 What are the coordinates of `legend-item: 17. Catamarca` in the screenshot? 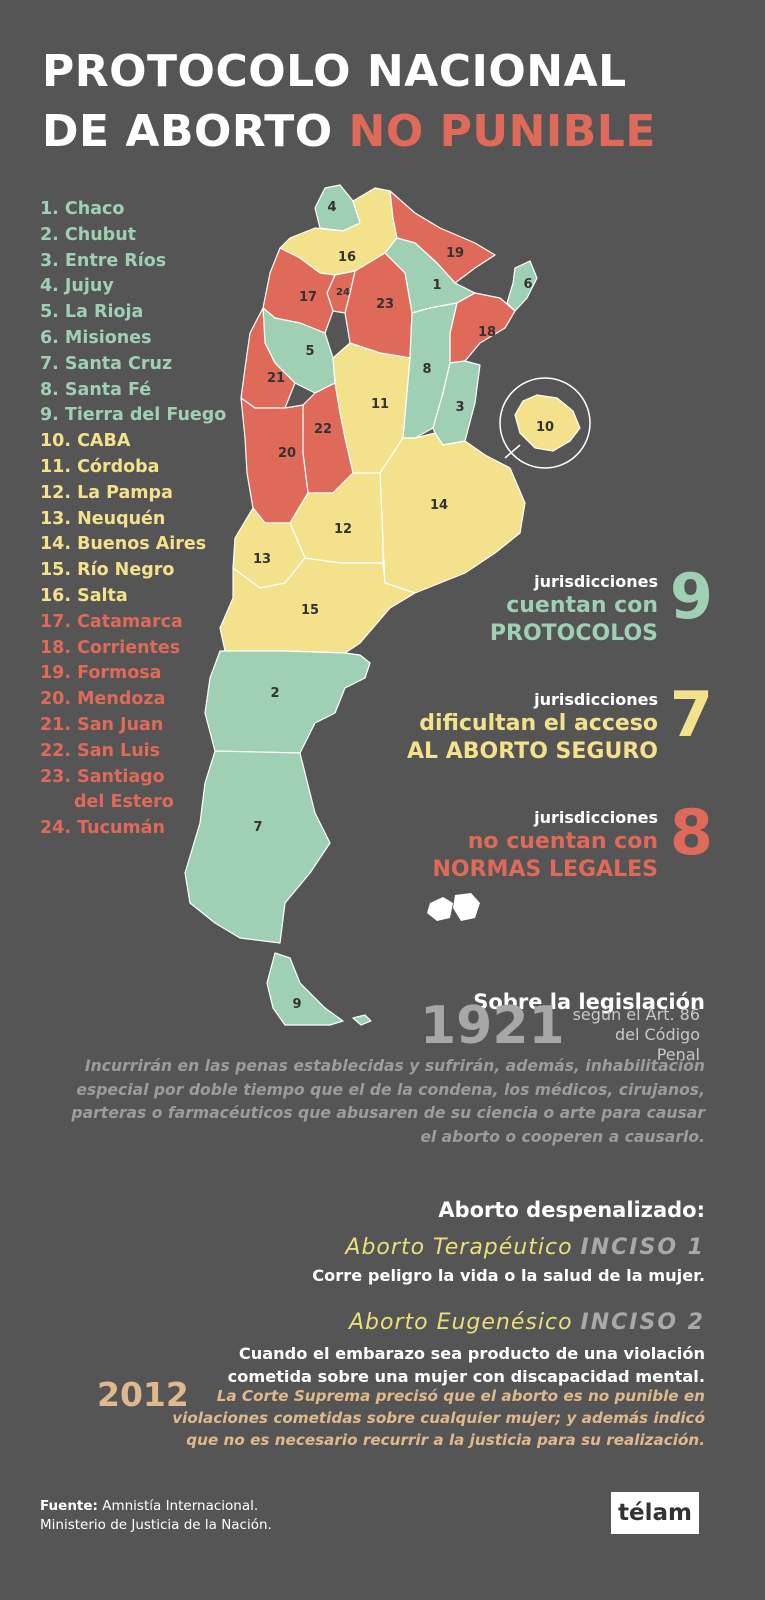 It's located at (133, 623).